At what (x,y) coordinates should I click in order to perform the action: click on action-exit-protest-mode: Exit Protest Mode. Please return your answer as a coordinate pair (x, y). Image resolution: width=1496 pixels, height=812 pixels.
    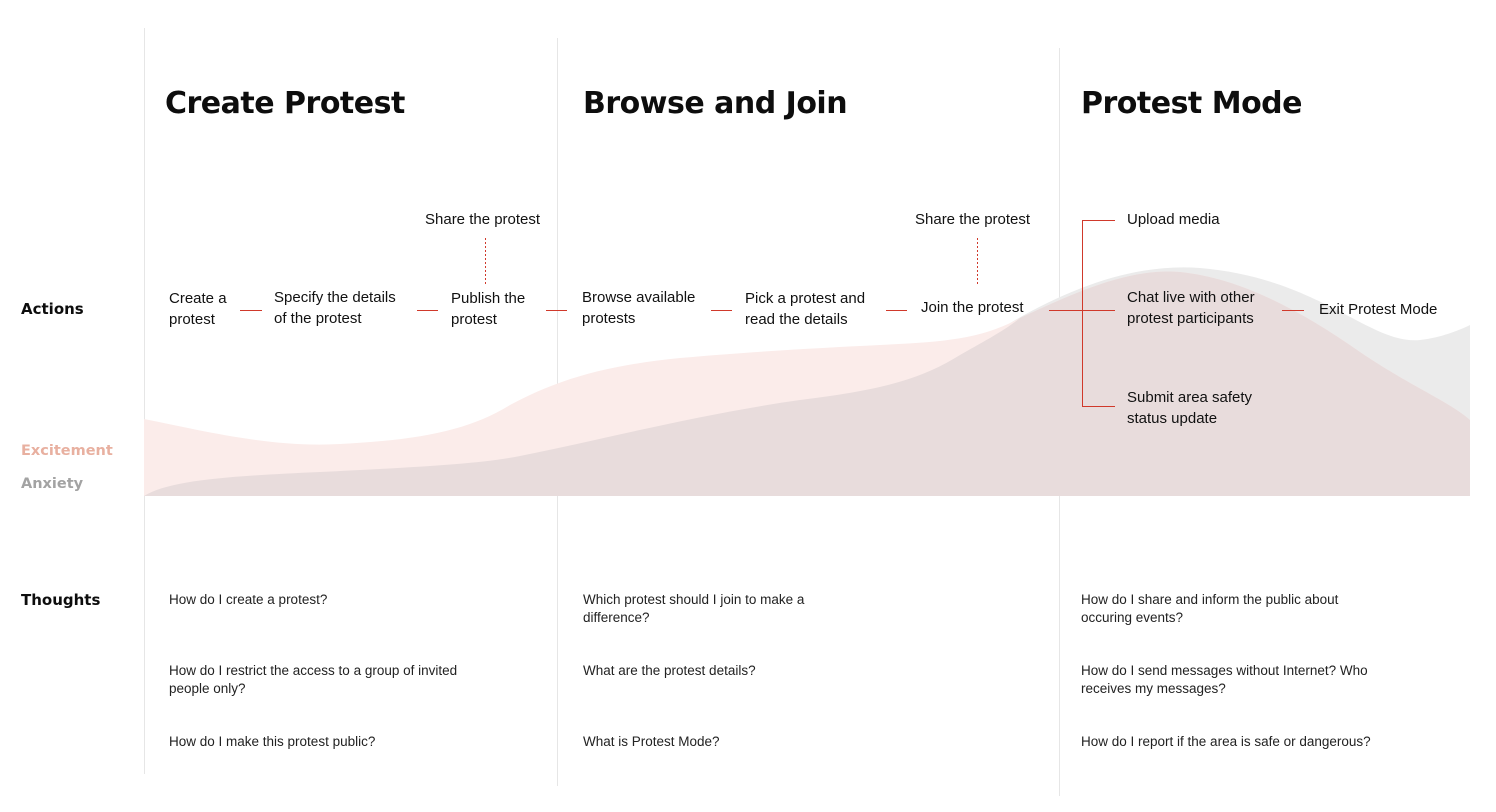
    Looking at the image, I should click on (1378, 309).